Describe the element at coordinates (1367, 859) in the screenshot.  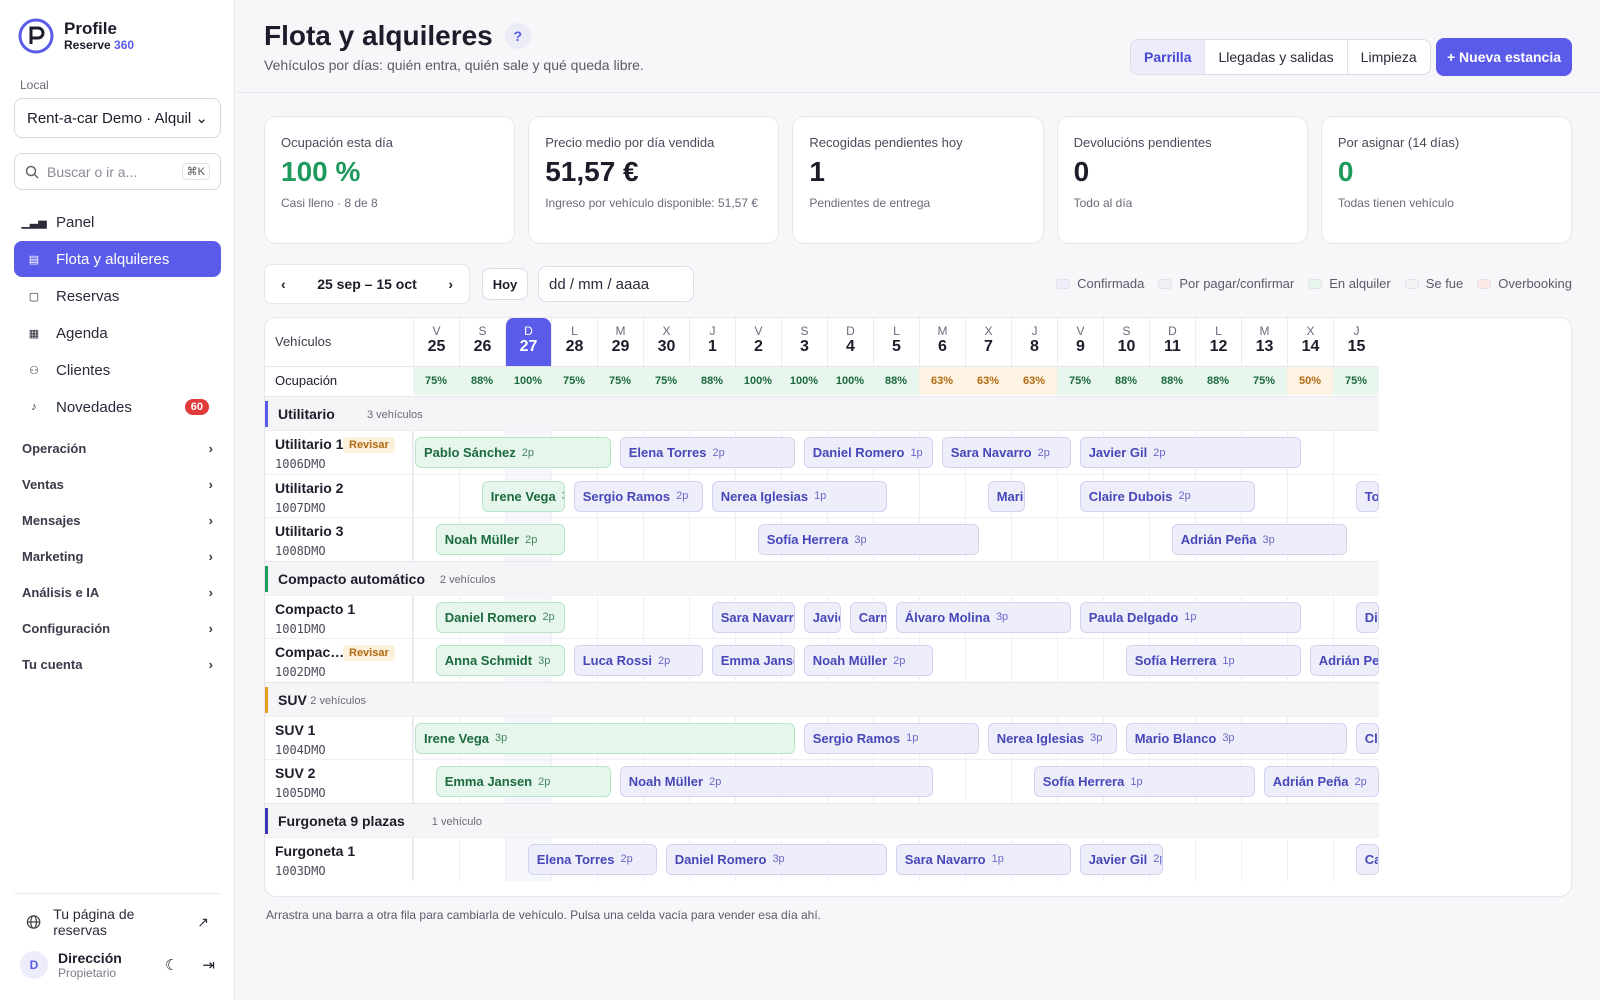
I see `booking-bar: Carlos` at that location.